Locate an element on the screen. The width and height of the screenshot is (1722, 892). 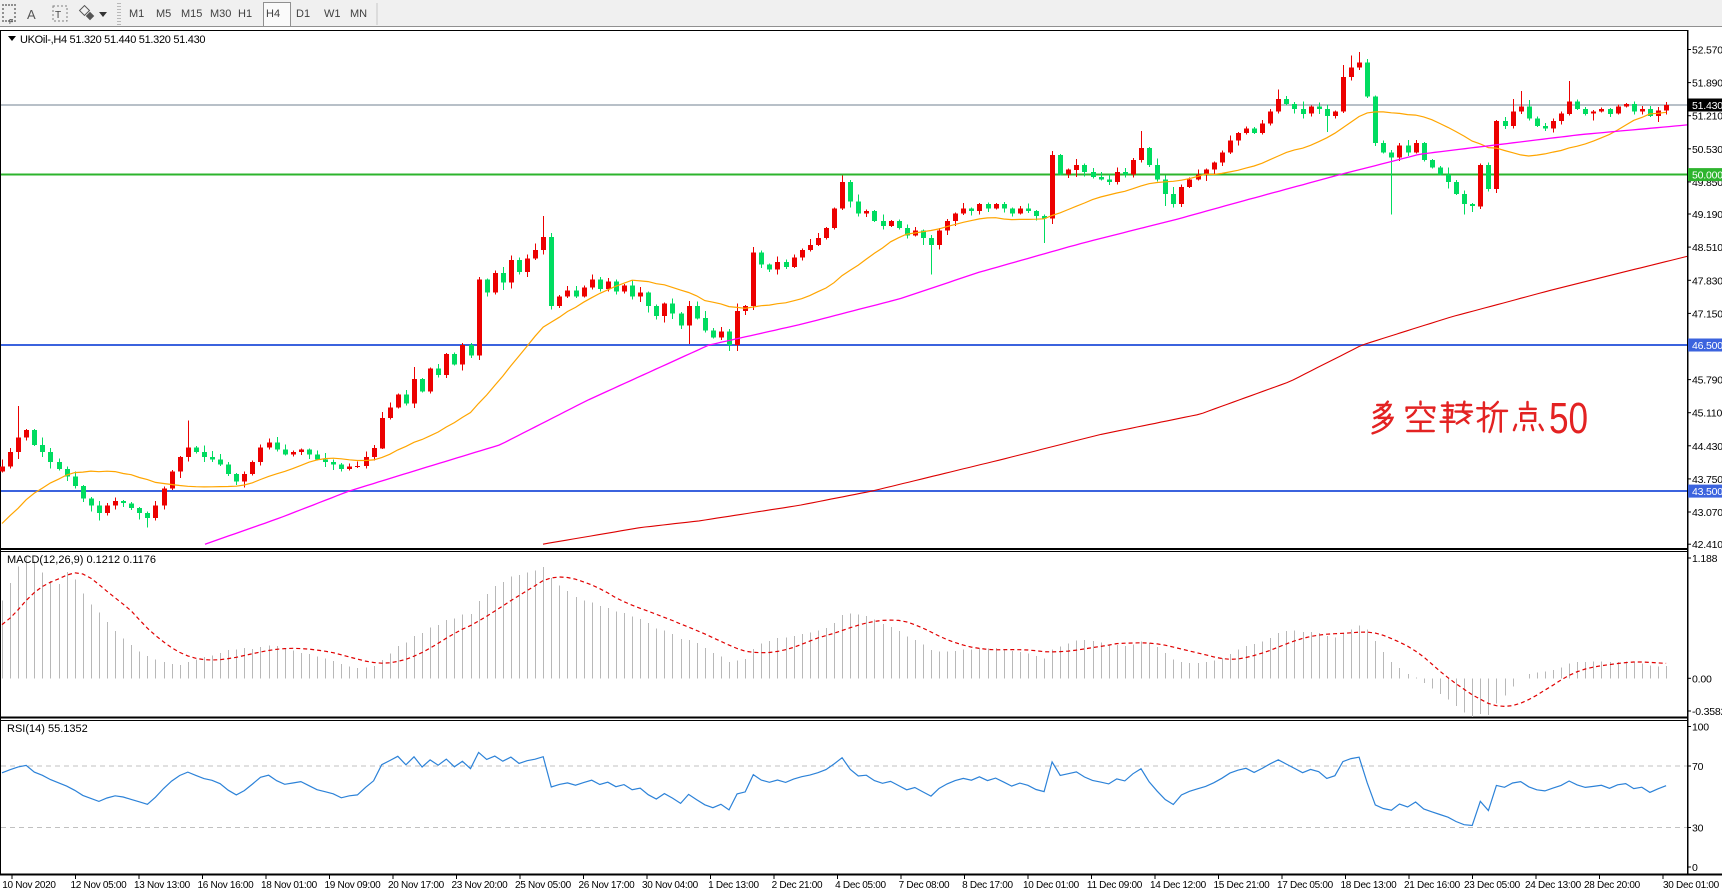
svg-text: T is located at coordinates (58, 15).